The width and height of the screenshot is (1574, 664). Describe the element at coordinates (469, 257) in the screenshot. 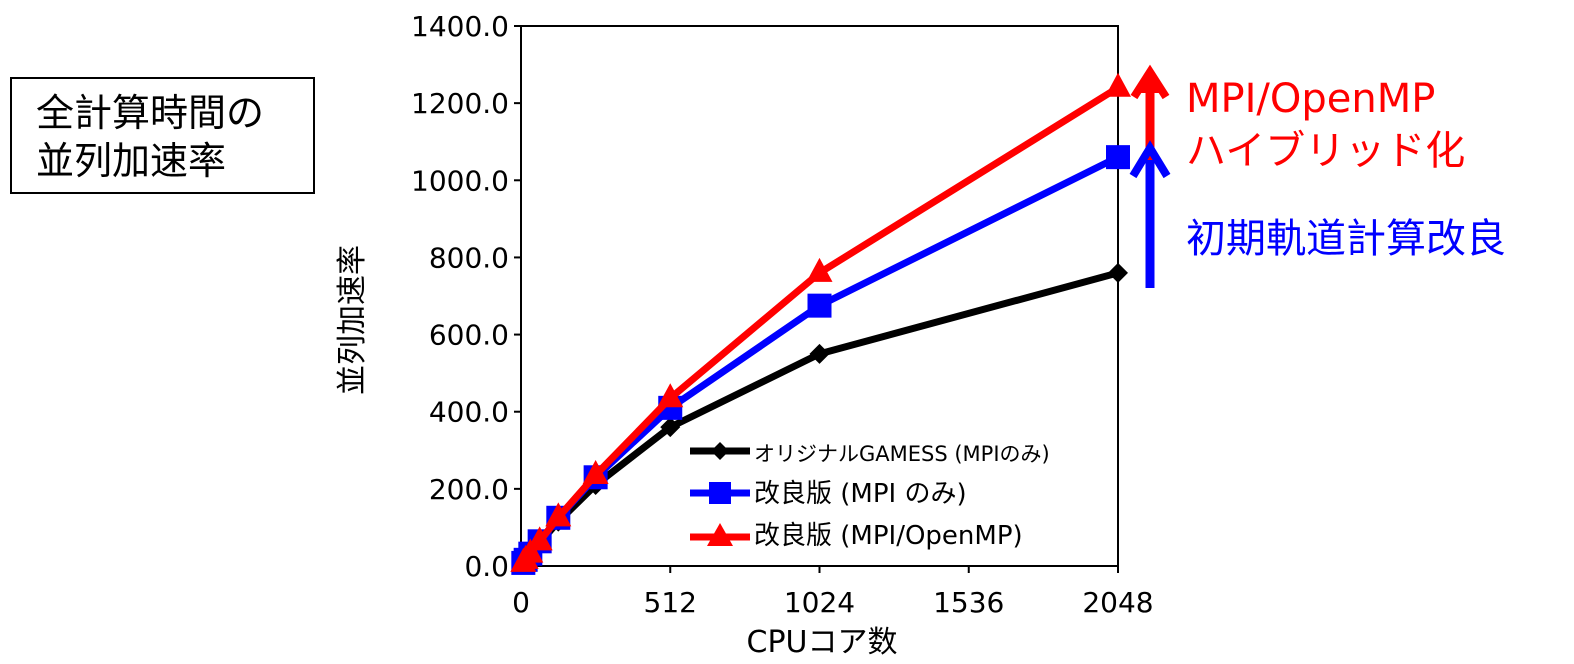

I see `y-tick-label: 800.0` at that location.